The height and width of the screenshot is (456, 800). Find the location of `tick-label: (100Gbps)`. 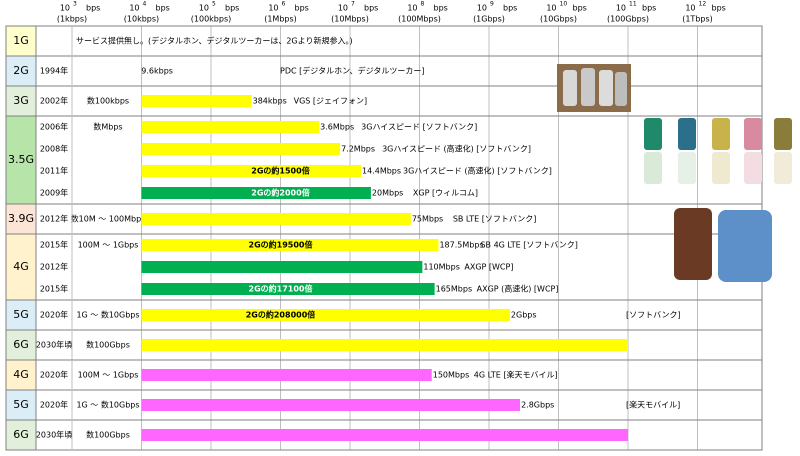

tick-label: (100Gbps) is located at coordinates (628, 19).